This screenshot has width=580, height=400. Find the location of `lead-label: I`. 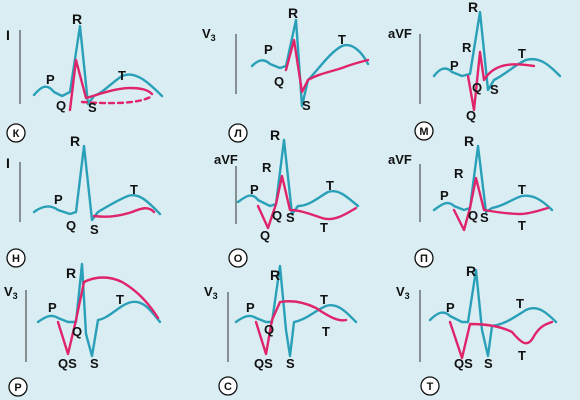

lead-label: I is located at coordinates (8, 163).